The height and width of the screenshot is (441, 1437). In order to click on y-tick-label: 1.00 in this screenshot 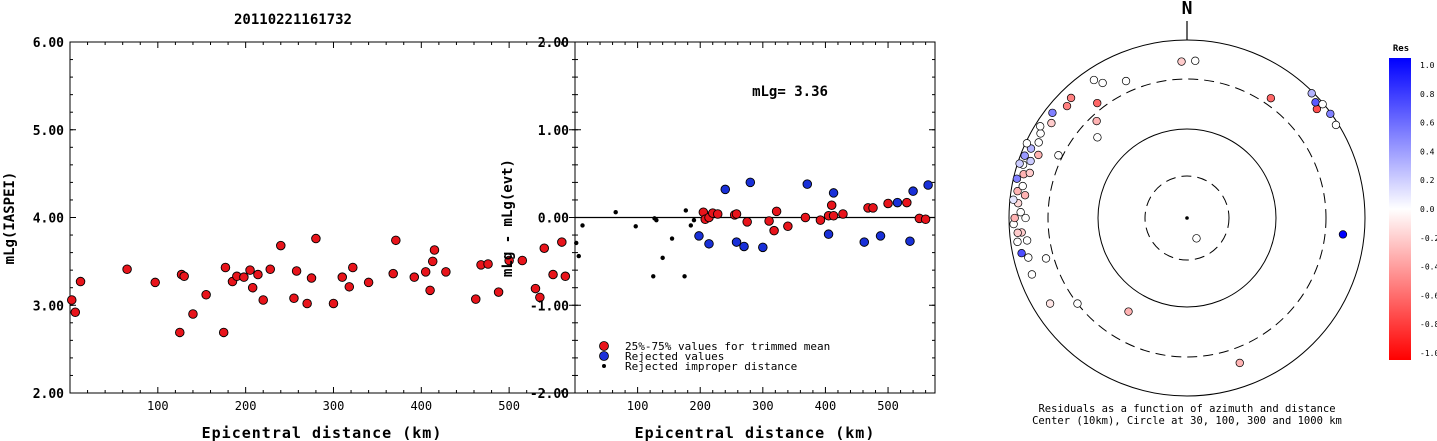, I will do `click(553, 131)`.